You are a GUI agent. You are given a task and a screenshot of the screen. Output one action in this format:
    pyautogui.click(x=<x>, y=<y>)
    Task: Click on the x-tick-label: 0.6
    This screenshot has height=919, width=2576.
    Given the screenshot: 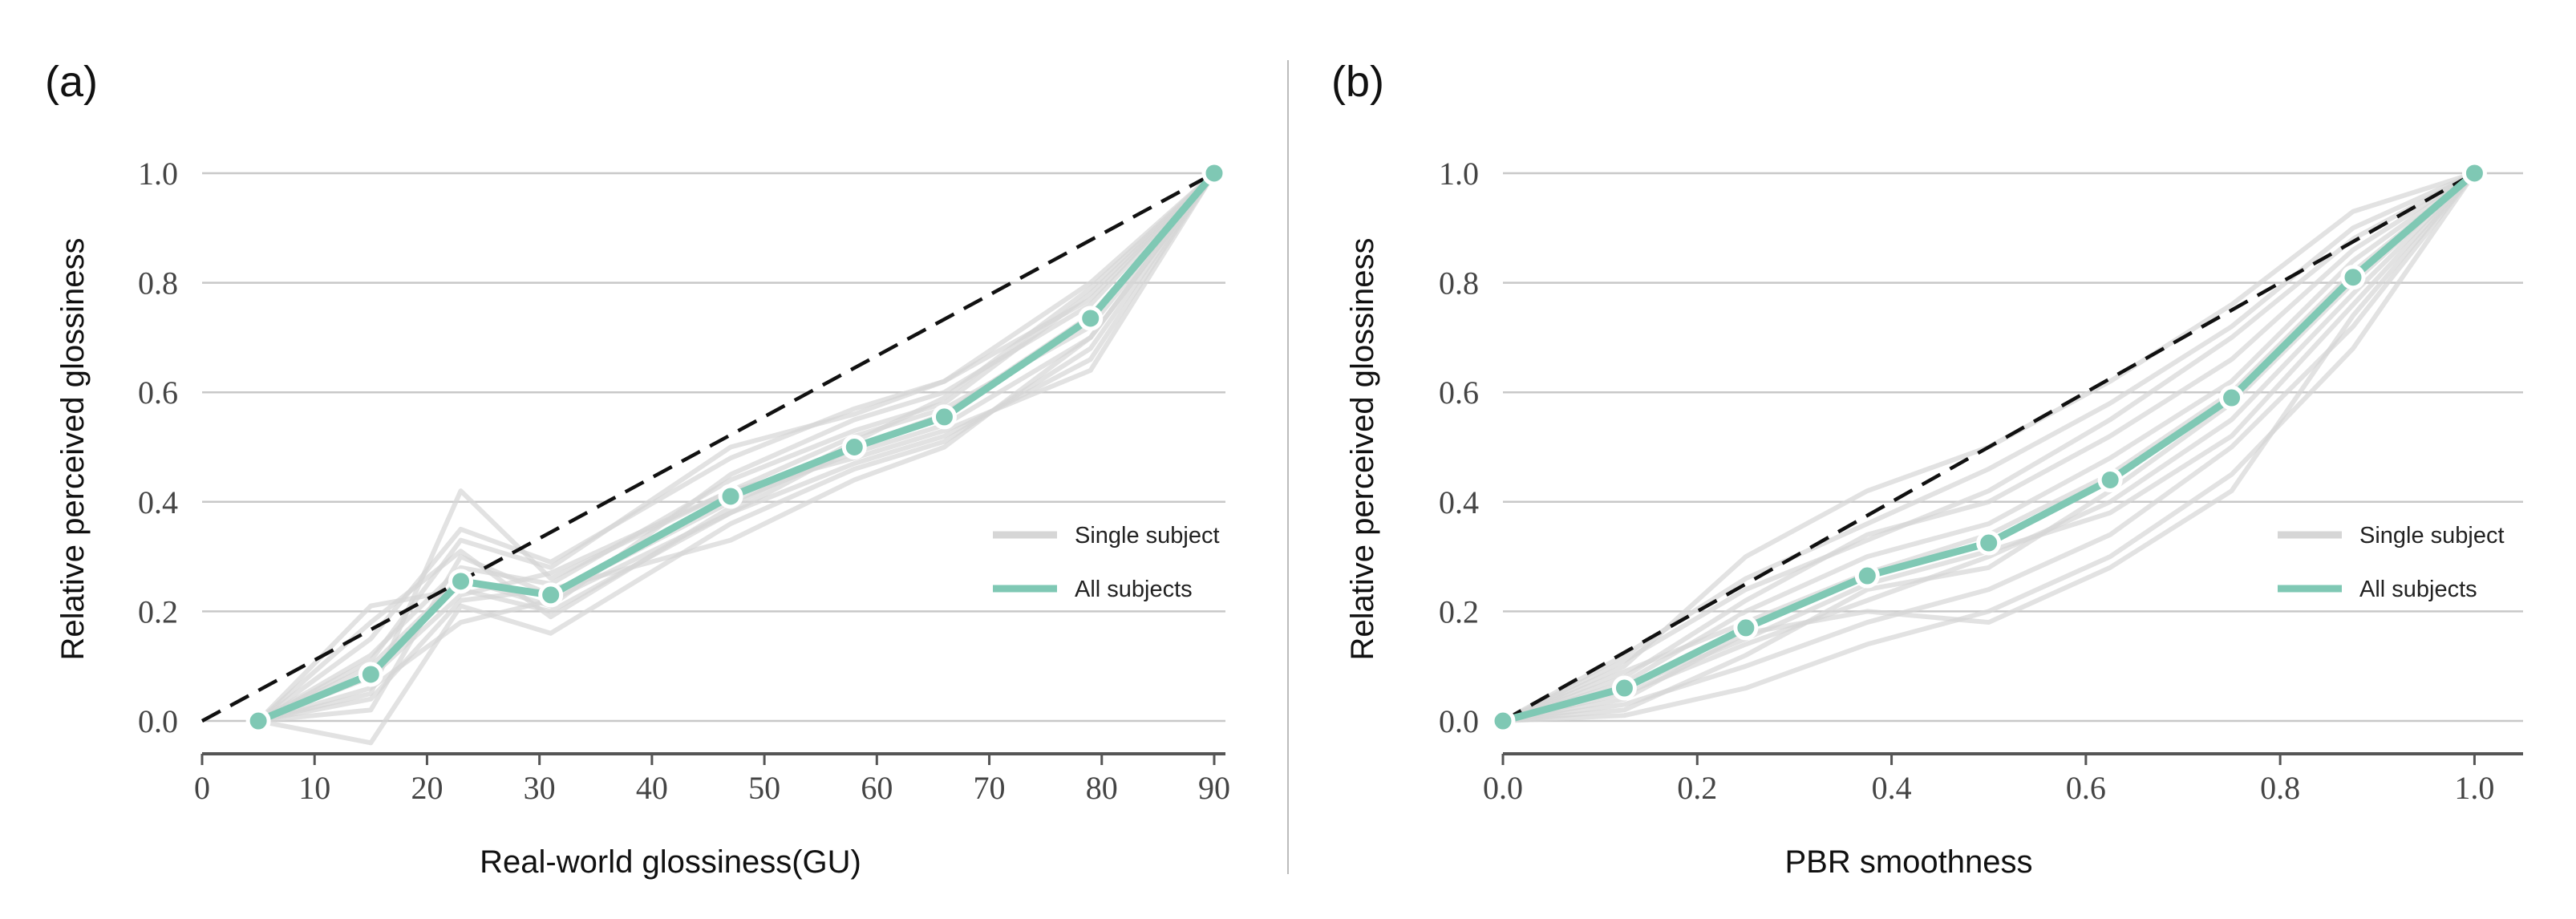 What is the action you would take?
    pyautogui.click(x=2086, y=788)
    